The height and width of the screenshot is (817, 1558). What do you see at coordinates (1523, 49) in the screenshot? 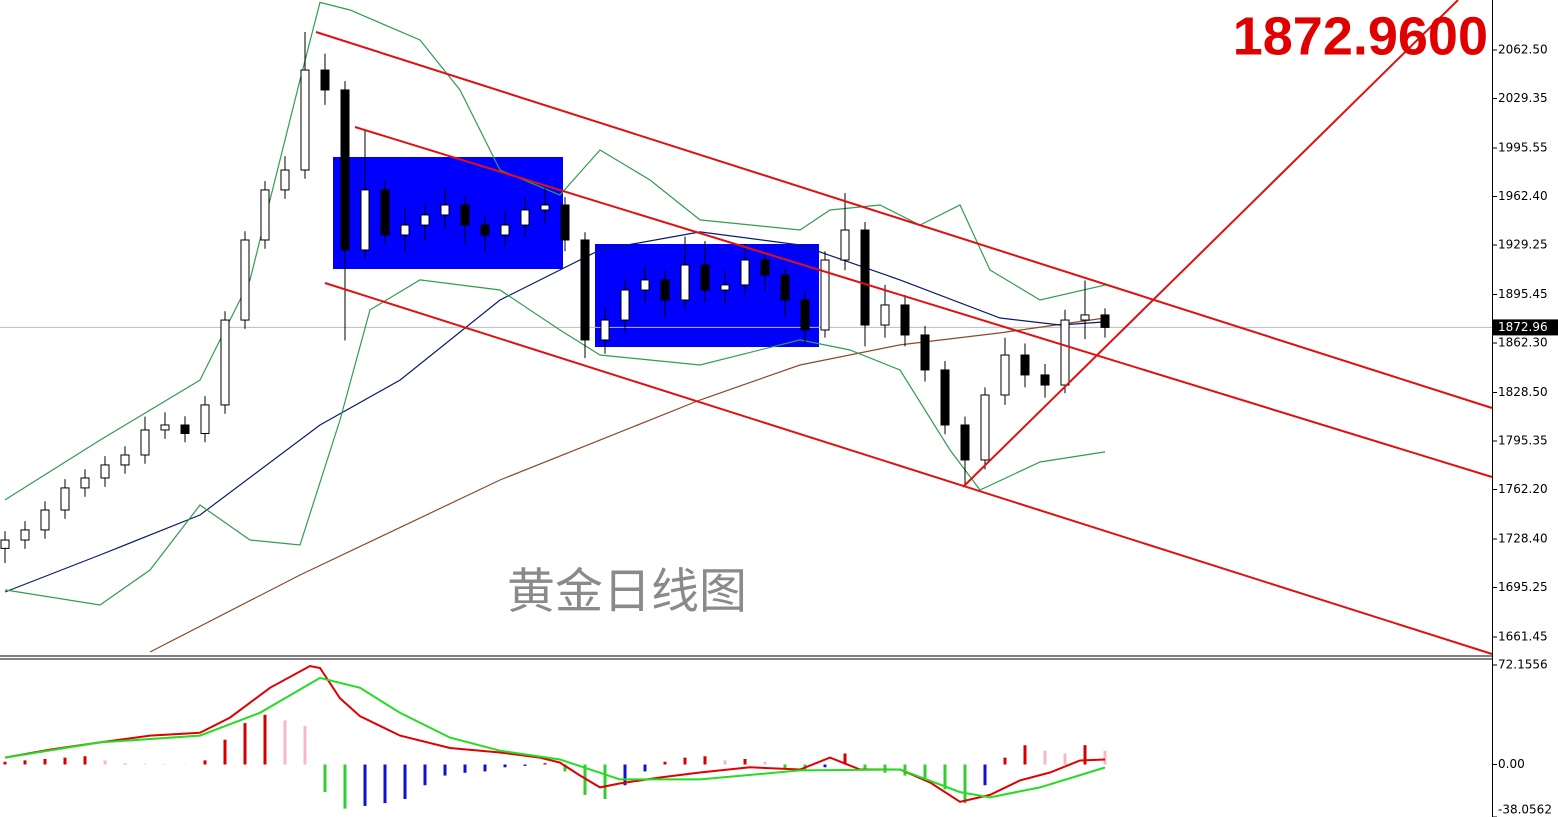
I see `y-tick-label: 2062.50` at bounding box center [1523, 49].